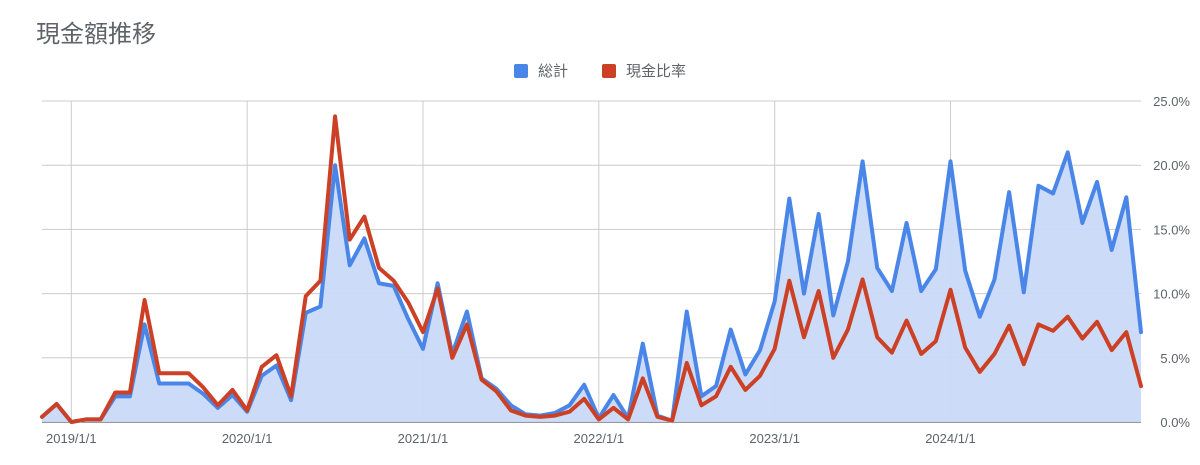 The width and height of the screenshot is (1200, 465). What do you see at coordinates (950, 438) in the screenshot?
I see `x-tick-label: 2024/1/1` at bounding box center [950, 438].